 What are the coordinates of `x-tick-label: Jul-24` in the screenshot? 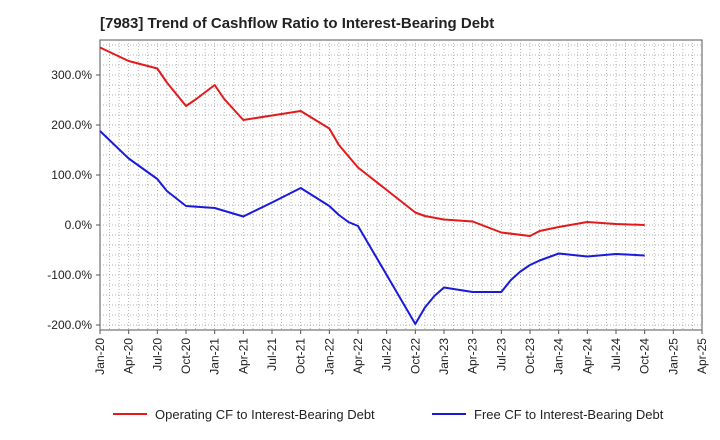 It's located at (616, 354).